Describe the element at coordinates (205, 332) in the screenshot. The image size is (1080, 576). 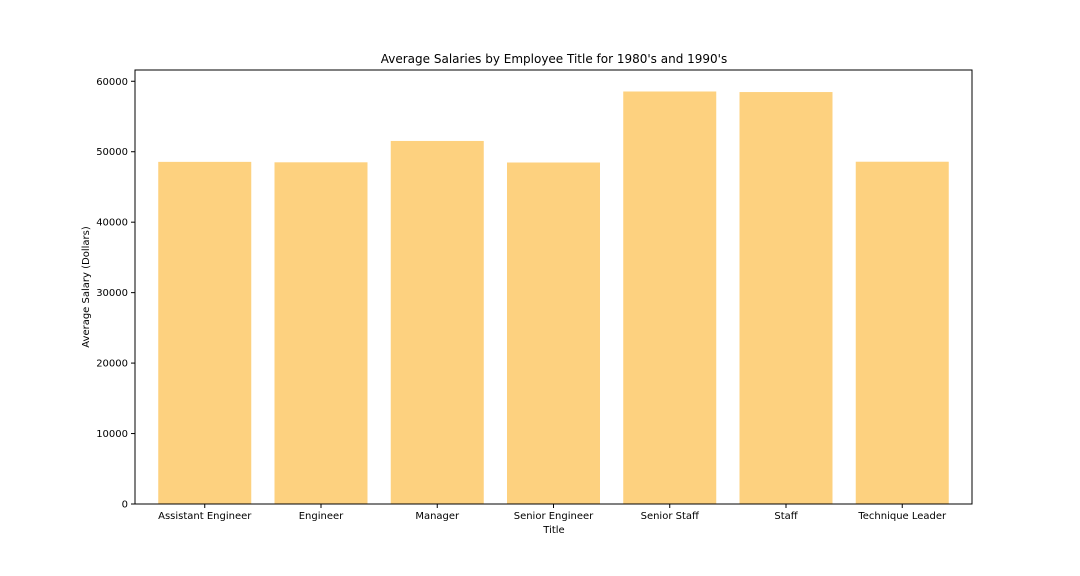
I see `bar-assistant-engineer` at that location.